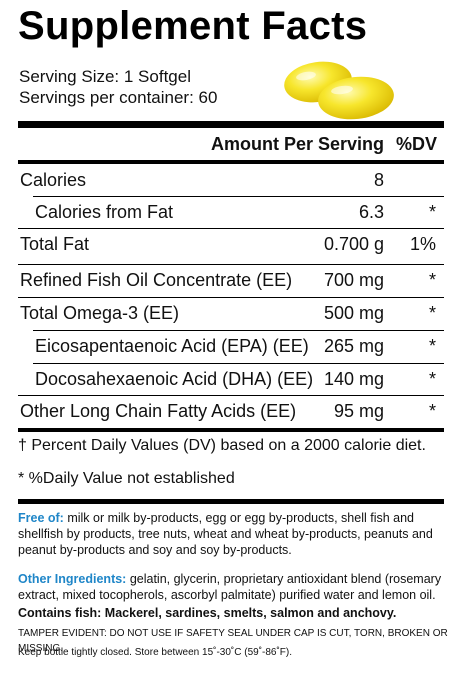 The height and width of the screenshot is (680, 460). I want to click on table-row: Total Fat 0.700 g 1%, so click(231, 244).